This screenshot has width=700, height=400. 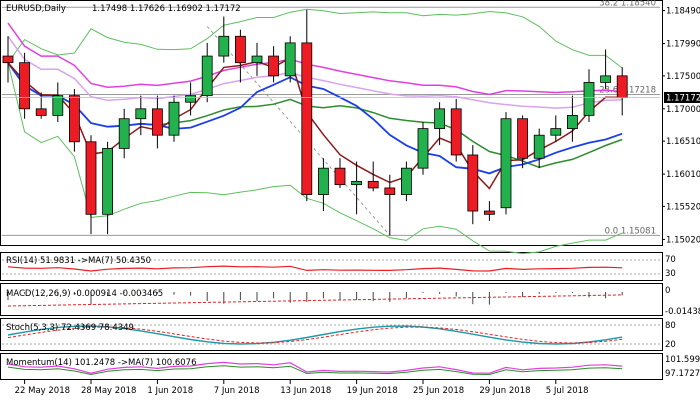 What do you see at coordinates (504, 391) in the screenshot?
I see `time-tick-label-7: 29 Jun 2018` at bounding box center [504, 391].